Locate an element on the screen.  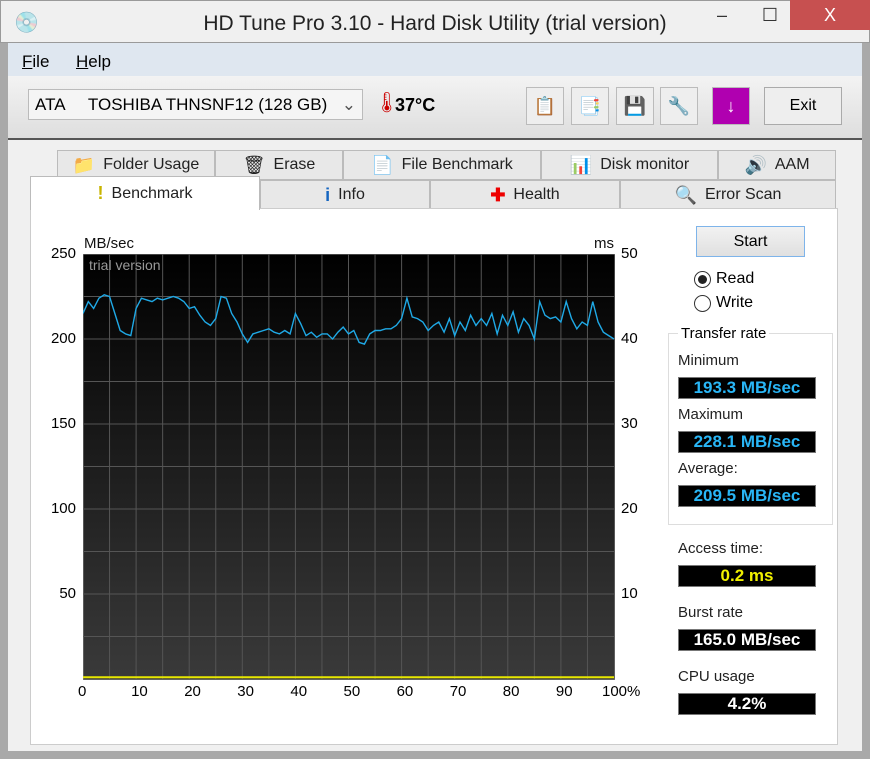
copy-screenshot-button: 📑 is located at coordinates (590, 106).